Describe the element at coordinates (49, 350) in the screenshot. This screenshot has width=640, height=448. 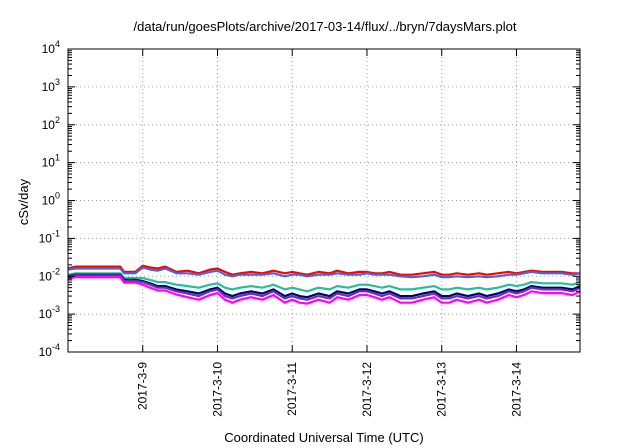
I see `y-tick-label: 10⁻⁴` at that location.